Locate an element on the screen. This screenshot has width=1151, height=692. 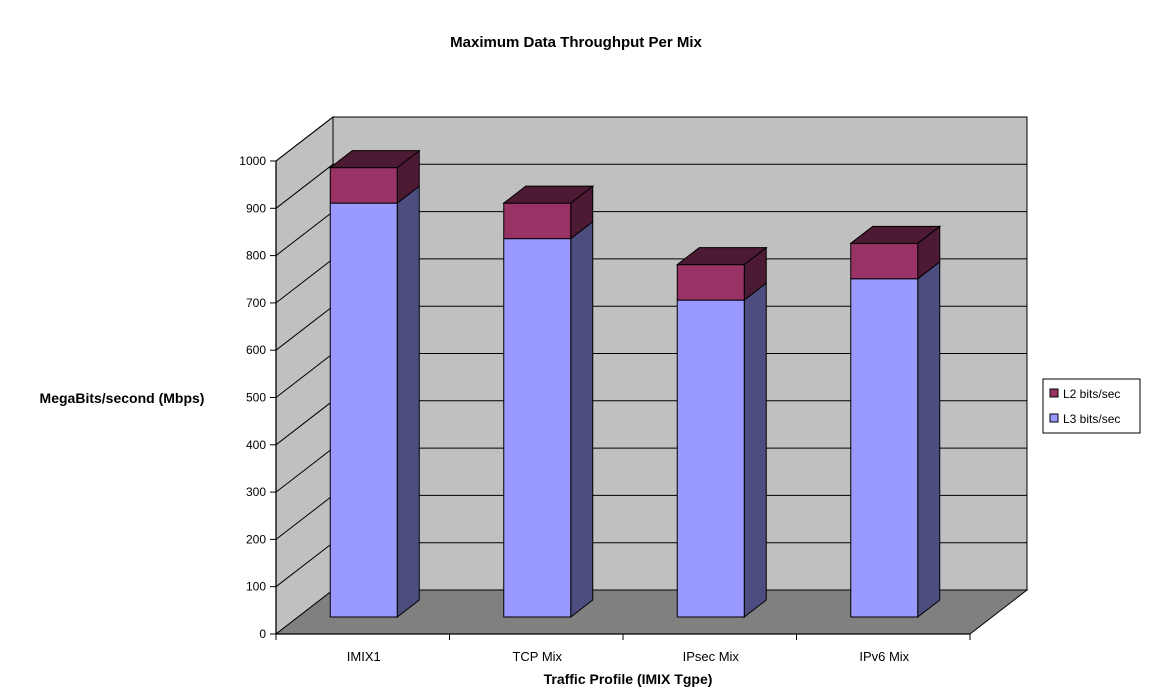
x-tick-label: IMIX1 is located at coordinates (364, 656).